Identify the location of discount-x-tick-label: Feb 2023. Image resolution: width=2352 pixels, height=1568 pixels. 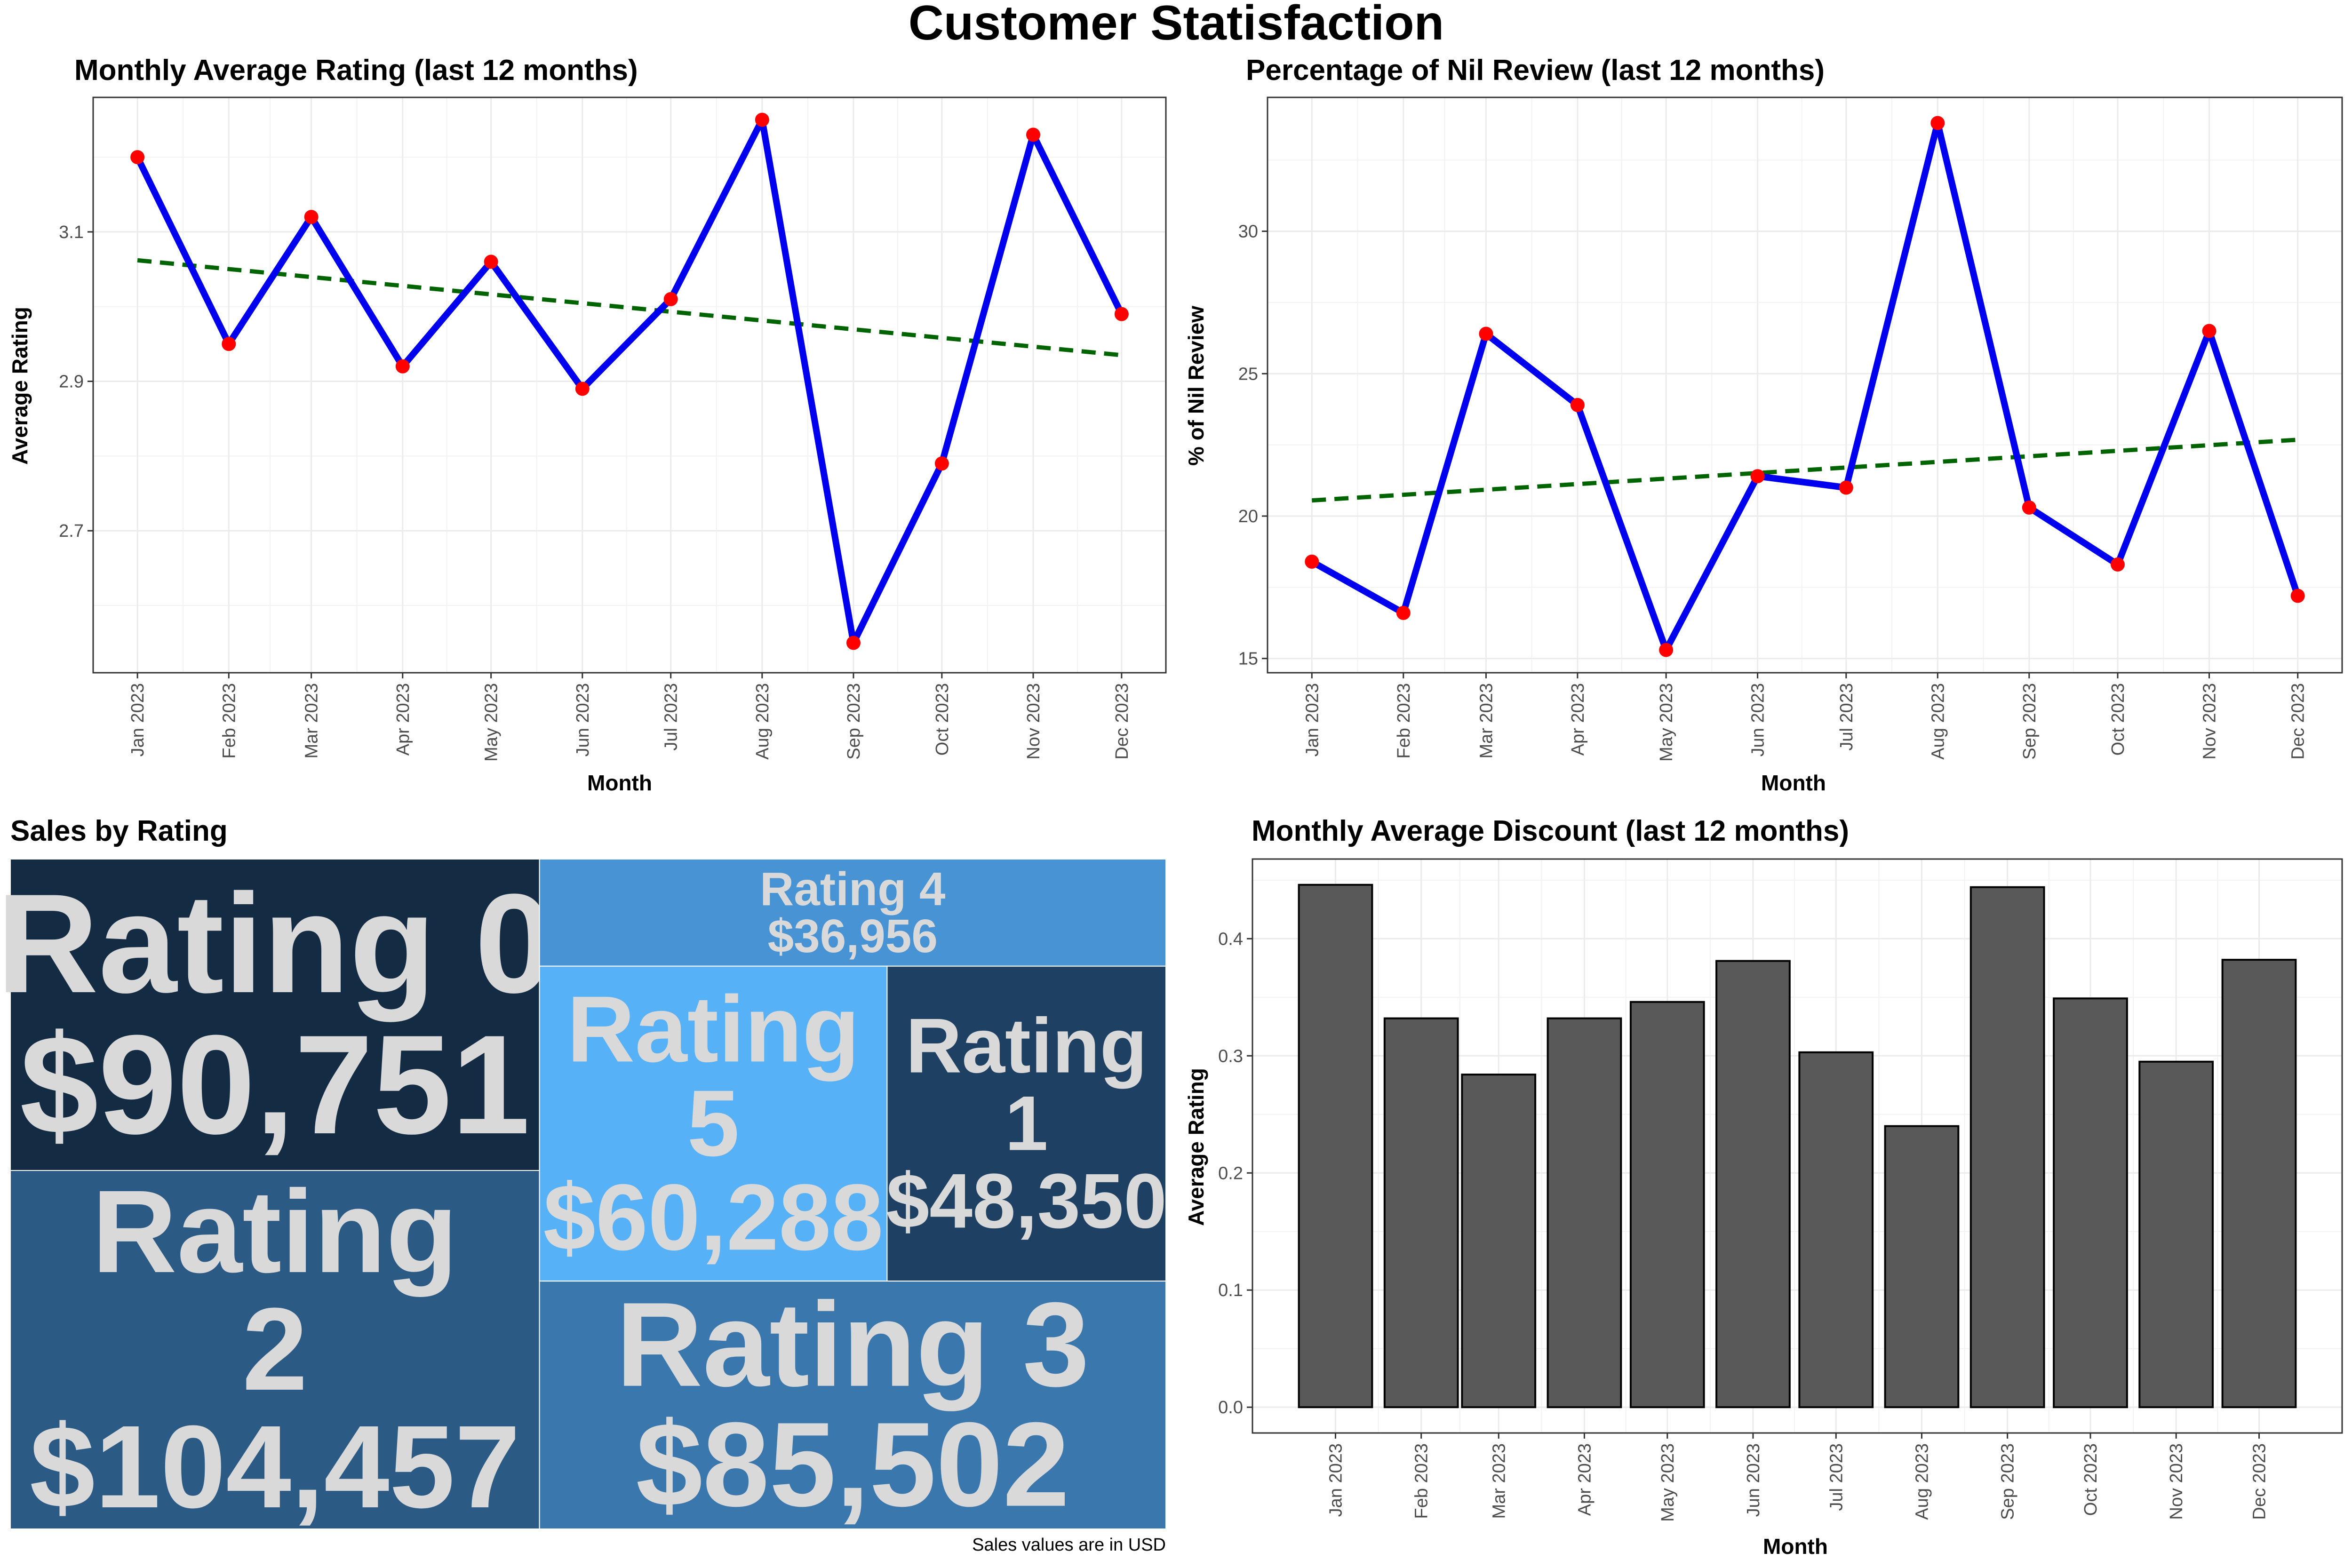
(1422, 1481).